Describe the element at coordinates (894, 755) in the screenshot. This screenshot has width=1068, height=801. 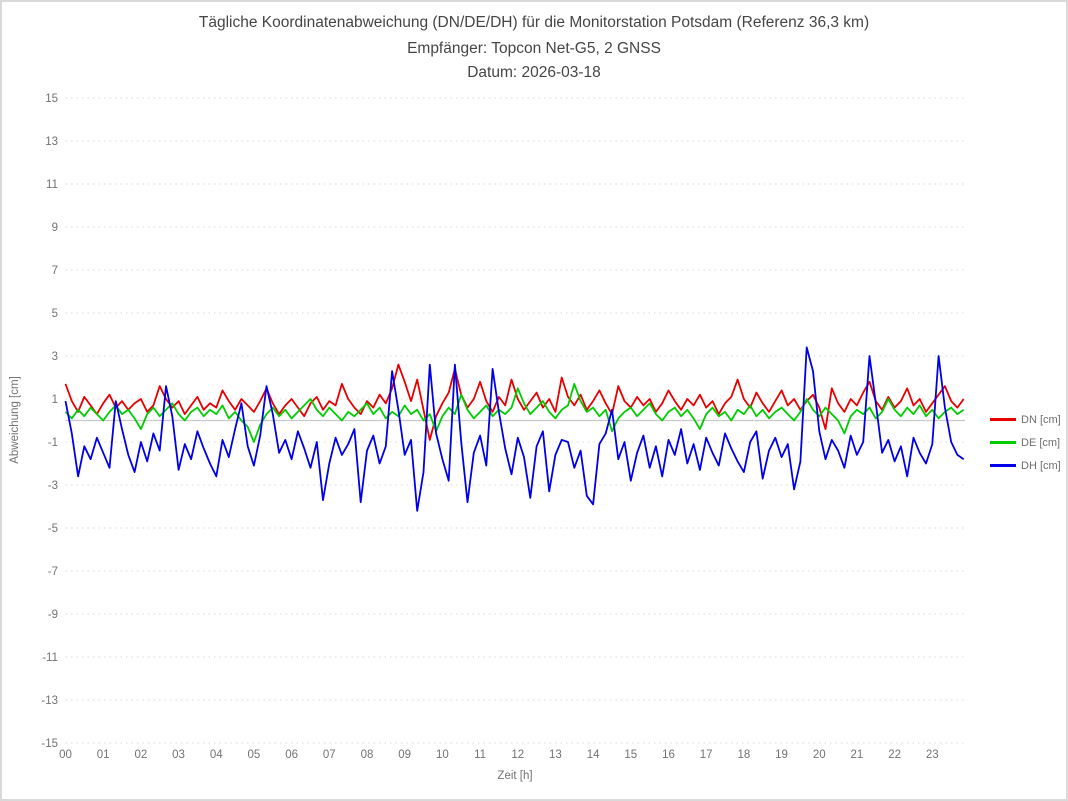
I see `x-tick-label: 22` at that location.